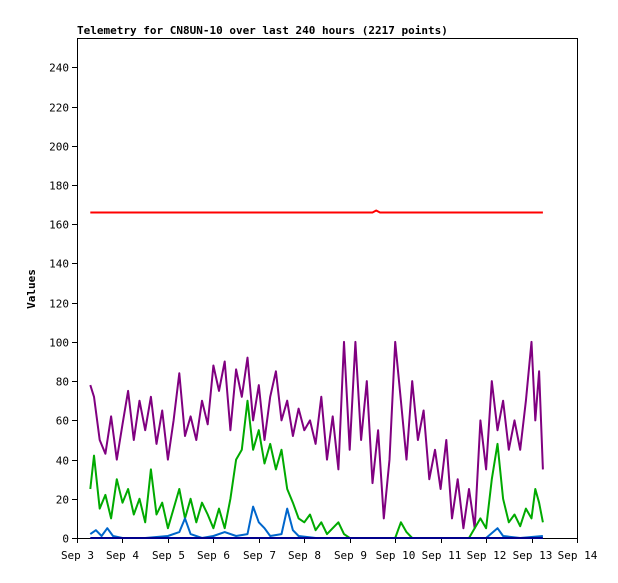 The width and height of the screenshot is (618, 583). Describe the element at coordinates (31, 289) in the screenshot. I see `y-axis-label: Values` at that location.